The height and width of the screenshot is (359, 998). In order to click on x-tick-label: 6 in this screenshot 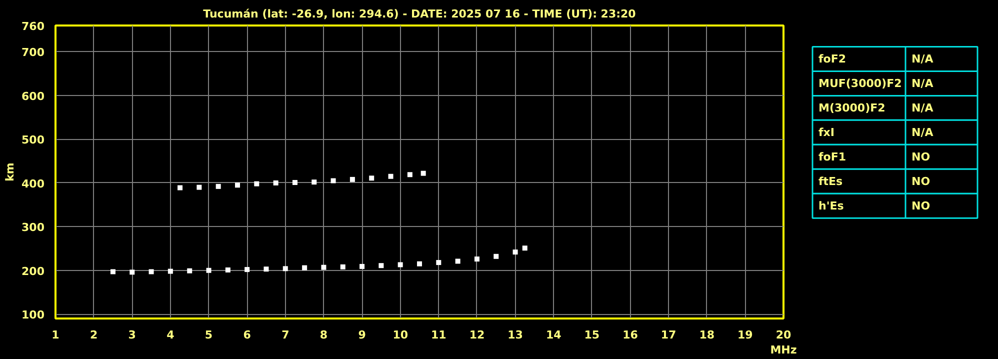, I will do `click(247, 335)`.